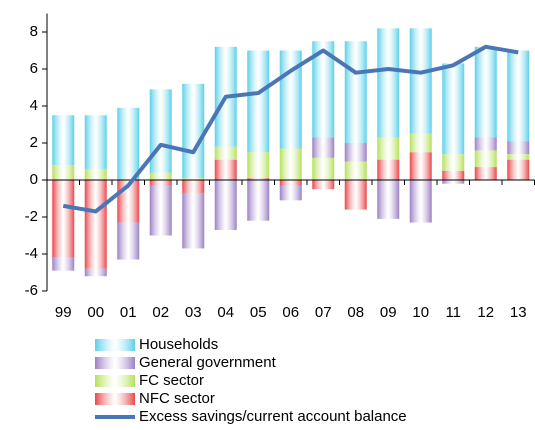 The height and width of the screenshot is (430, 535). What do you see at coordinates (63, 312) in the screenshot?
I see `x-tick-label: 99` at bounding box center [63, 312].